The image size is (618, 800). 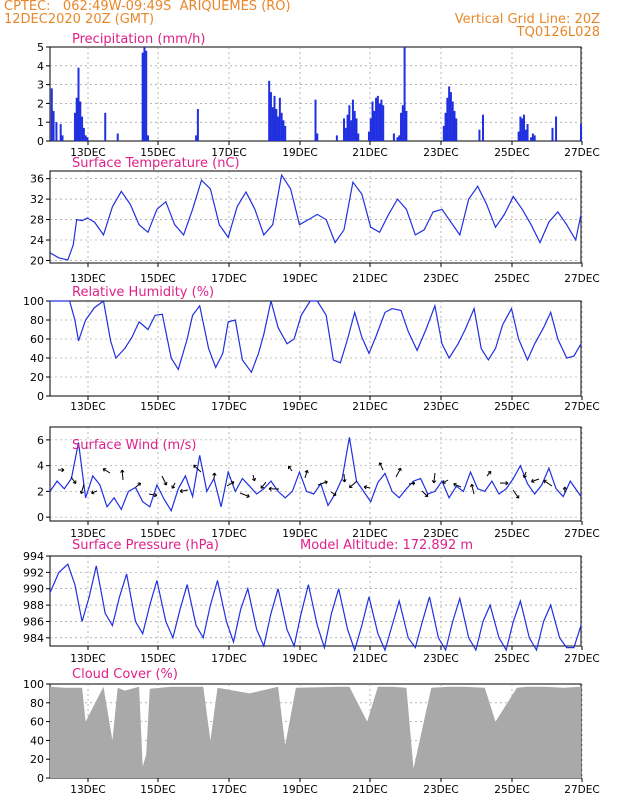 What do you see at coordinates (386, 545) in the screenshot?
I see `panel-annotation: Model Altitude: 172.892 m` at bounding box center [386, 545].